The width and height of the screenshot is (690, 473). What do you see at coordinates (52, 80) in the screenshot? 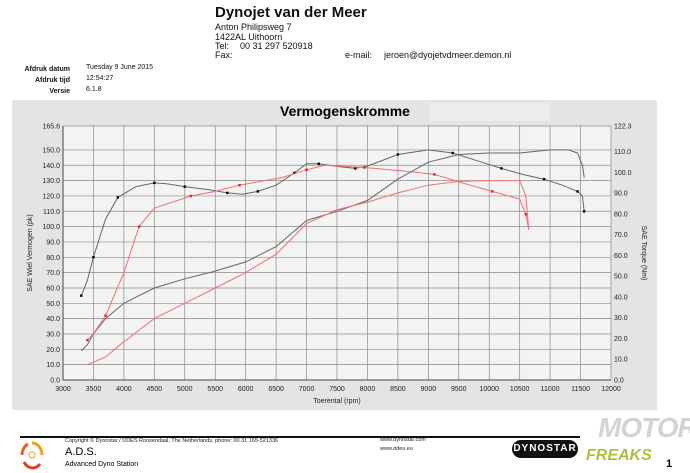
I see `time-label: Afdruk tijd` at bounding box center [52, 80].